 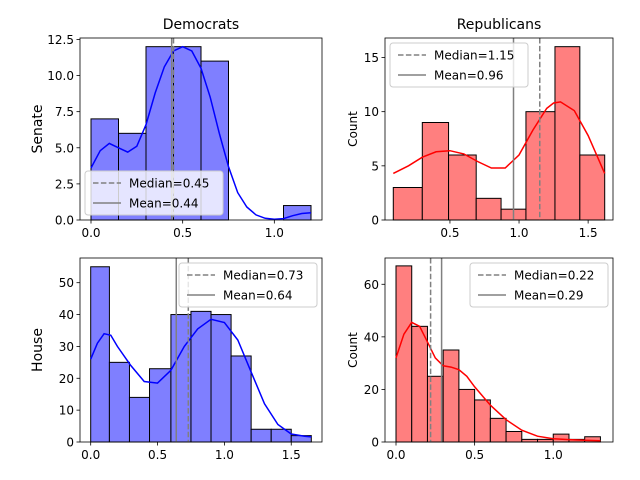 I want to click on y-tick-label: 30, so click(x=66, y=347).